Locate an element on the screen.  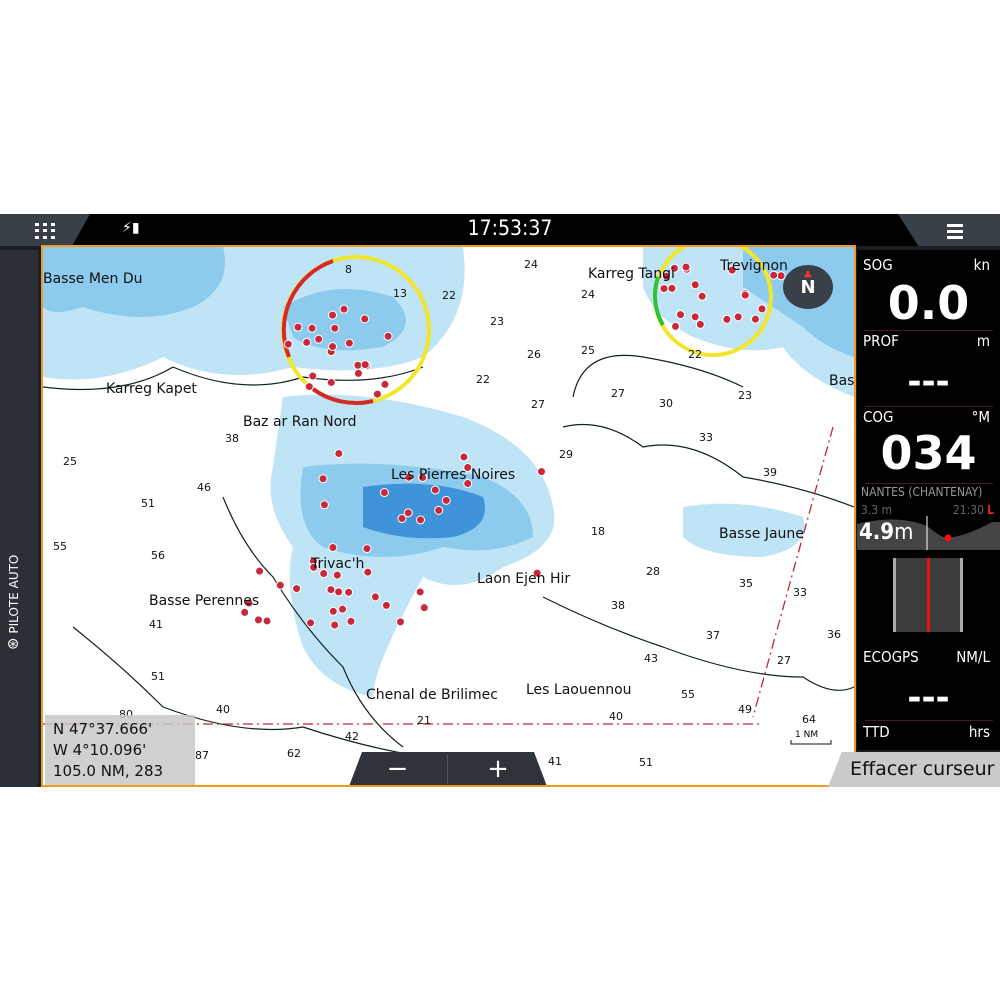
depth-sounding: 21 is located at coordinates (424, 720).